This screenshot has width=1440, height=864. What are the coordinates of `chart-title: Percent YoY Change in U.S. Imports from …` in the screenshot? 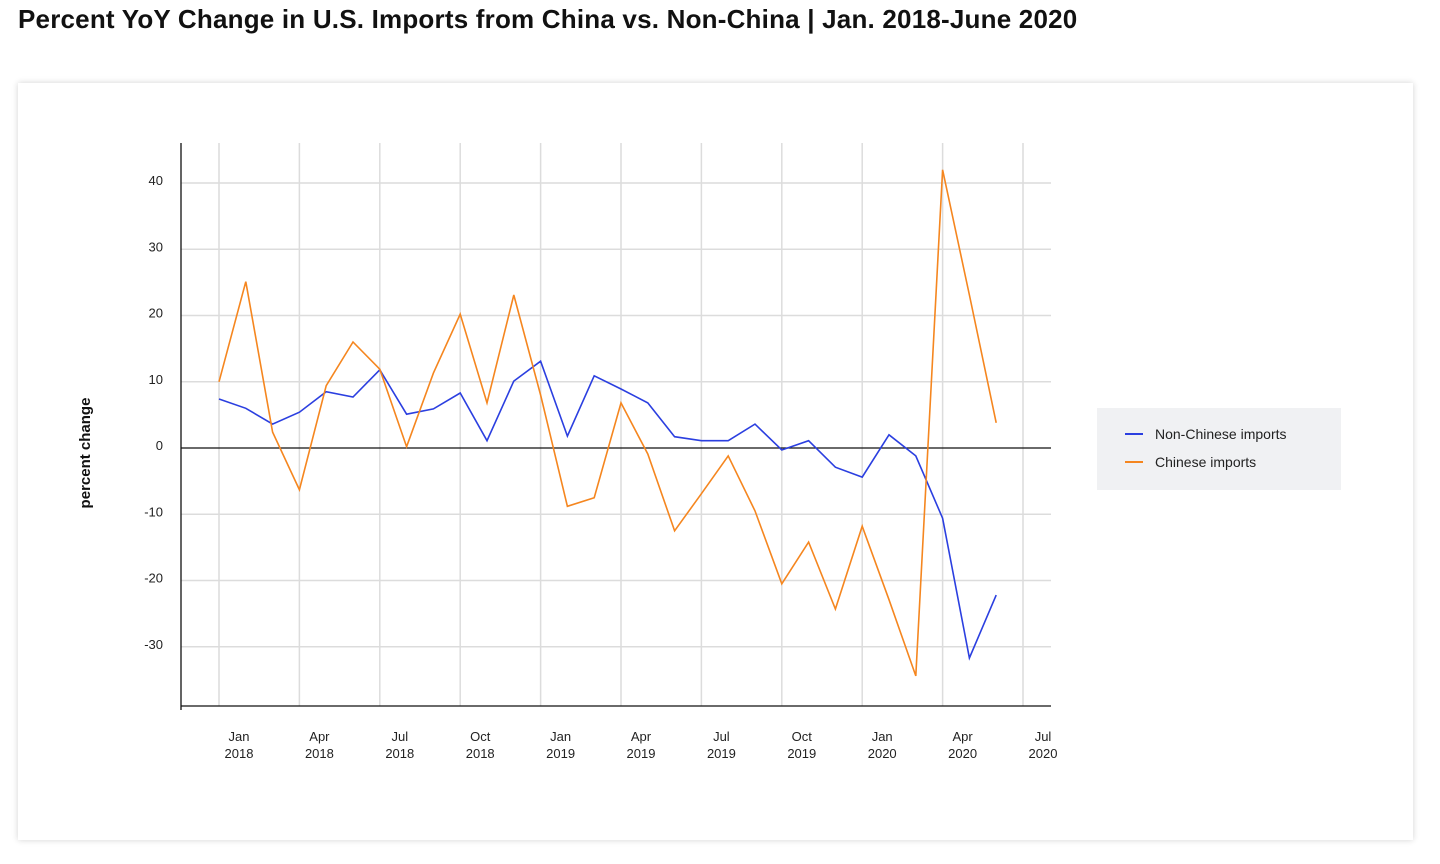 It's located at (548, 19).